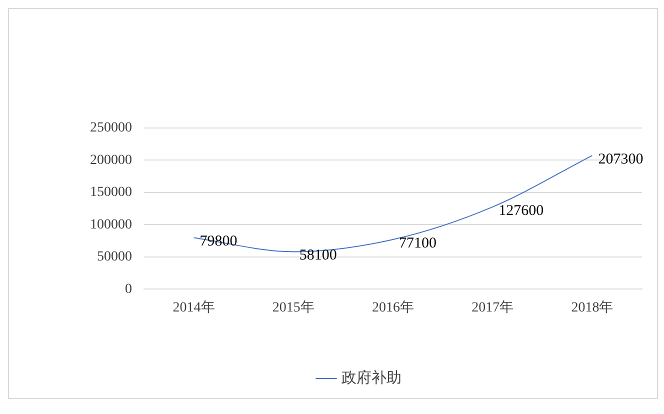 This screenshot has width=664, height=414. What do you see at coordinates (111, 128) in the screenshot?
I see `y-tick-label: 250000` at bounding box center [111, 128].